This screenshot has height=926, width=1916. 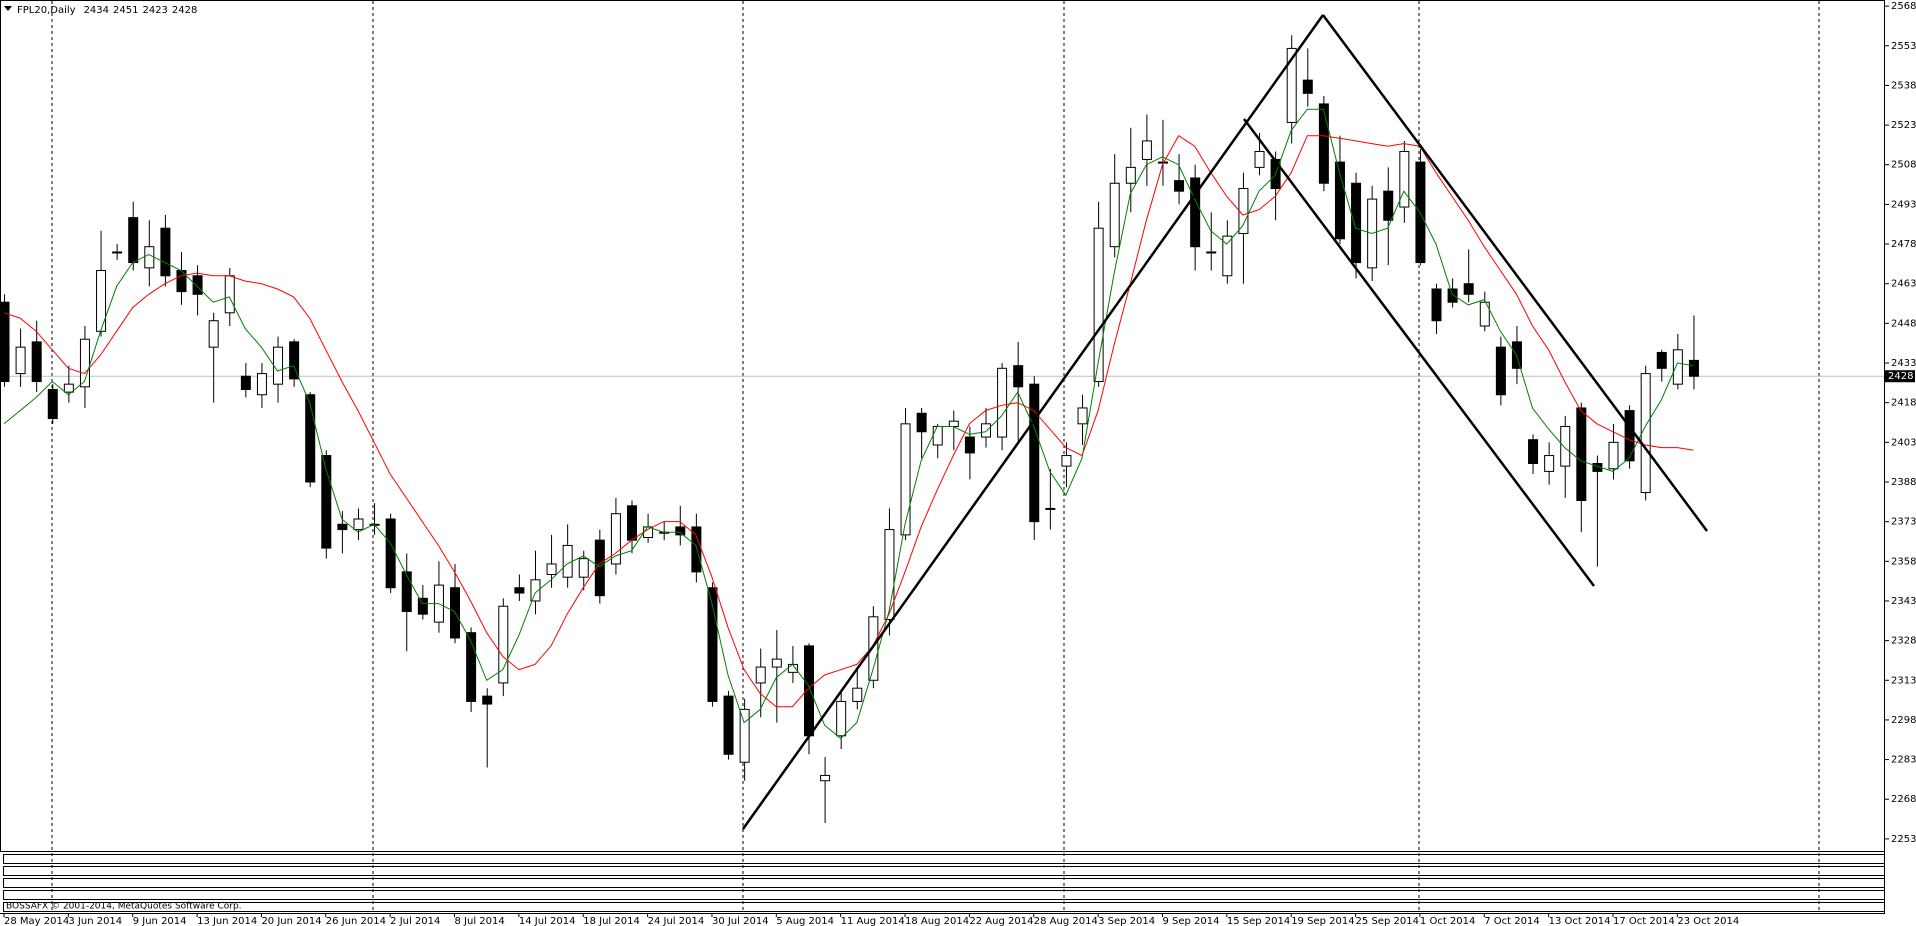 What do you see at coordinates (740, 921) in the screenshot?
I see `x-tick-label: 30 Jul 2014` at bounding box center [740, 921].